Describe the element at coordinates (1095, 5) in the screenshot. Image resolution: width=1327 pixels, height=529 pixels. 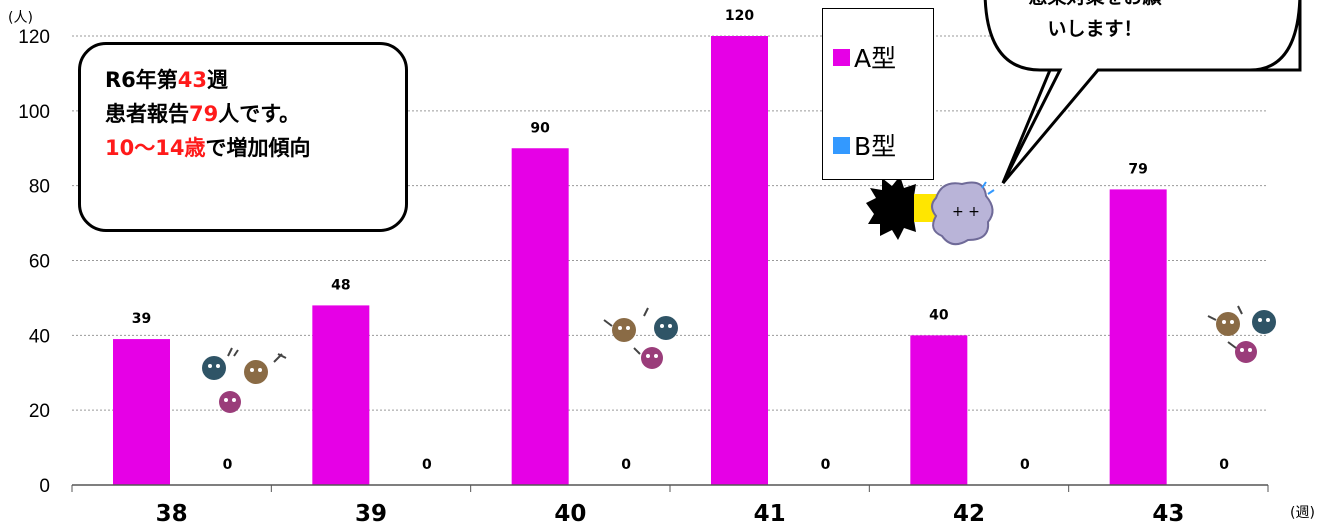
I see `bubble-line-1: 感染対策をお願` at that location.